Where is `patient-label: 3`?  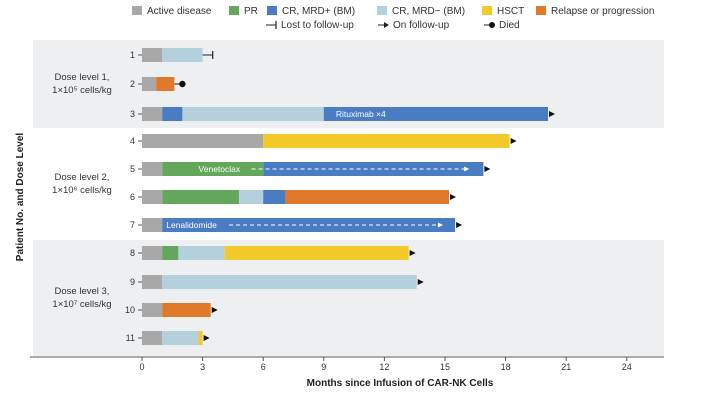
patient-label: 3 is located at coordinates (132, 114).